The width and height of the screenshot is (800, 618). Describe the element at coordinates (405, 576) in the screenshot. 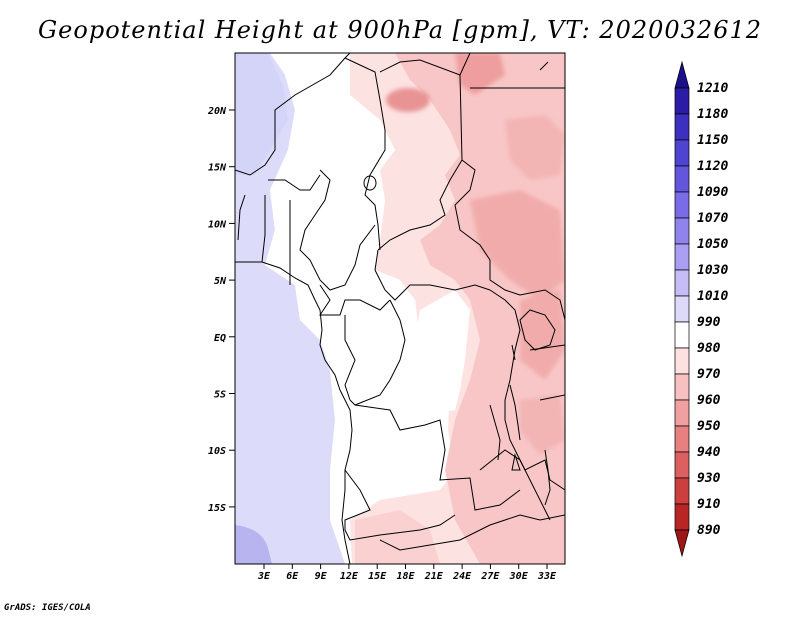

I see `lon-tick-label: 18E` at that location.